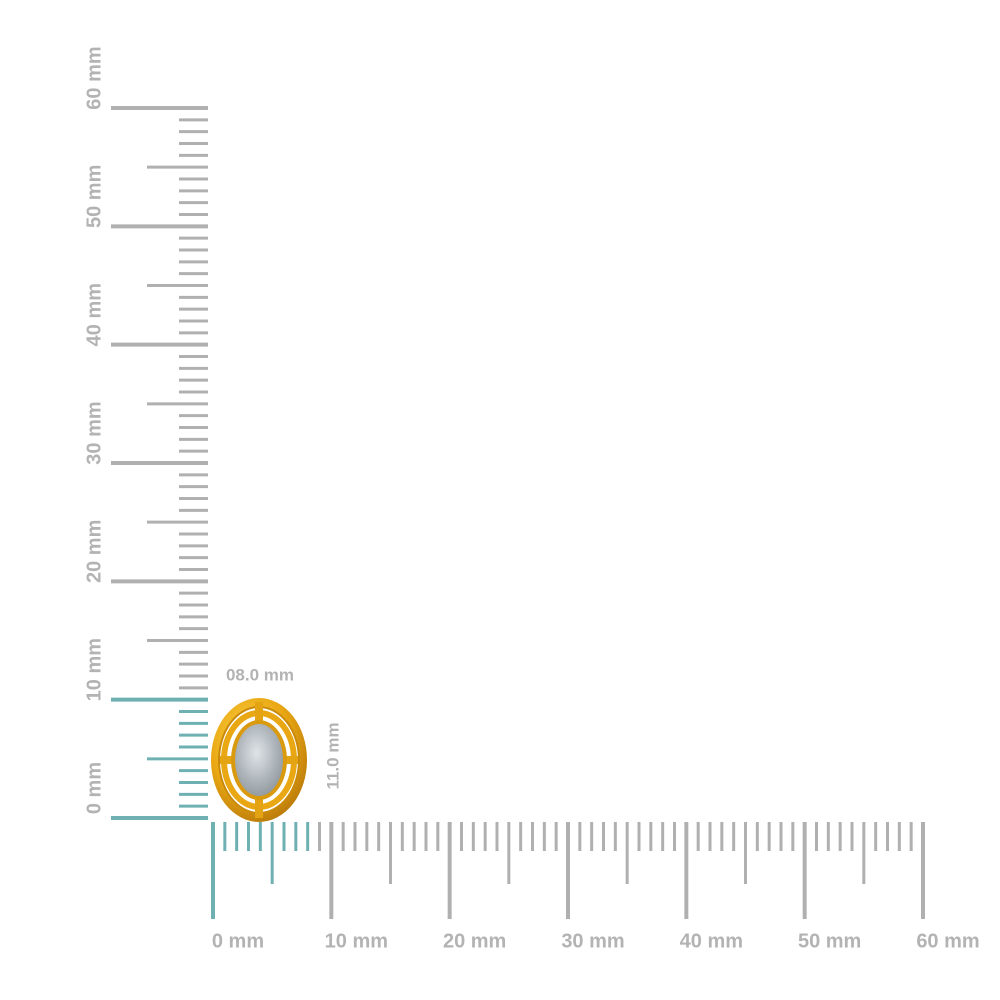 This screenshot has height=1000, width=1000. Describe the element at coordinates (947, 941) in the screenshot. I see `x-tick-label: 60 mm` at that location.